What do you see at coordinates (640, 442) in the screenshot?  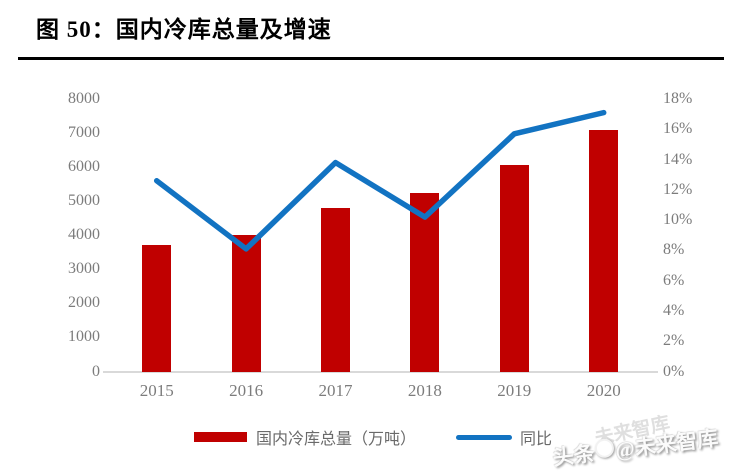 I see `watermark: 未来智库 头条 @未来智库` at bounding box center [640, 442].